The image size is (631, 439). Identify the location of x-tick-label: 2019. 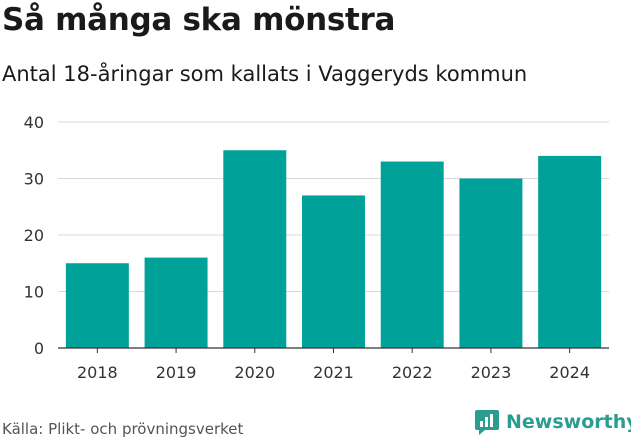
(176, 372).